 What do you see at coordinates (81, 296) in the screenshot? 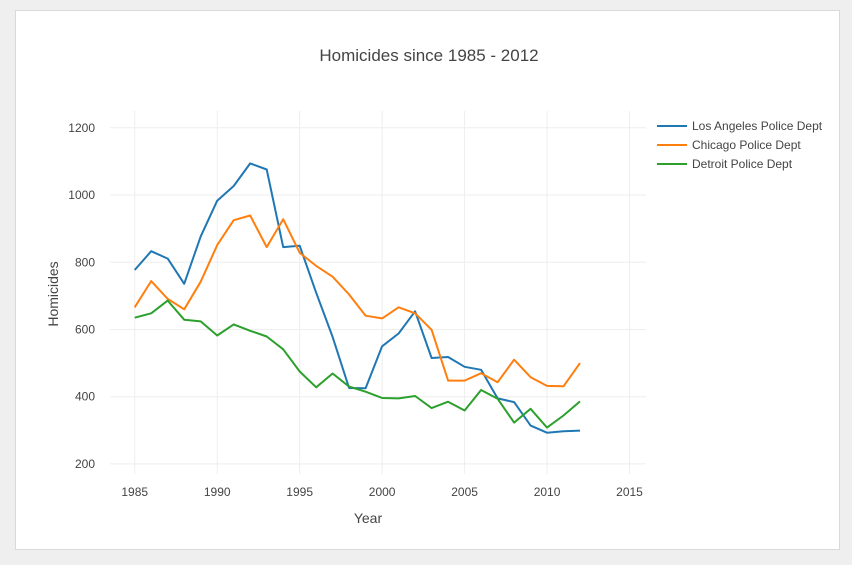
I see `y-axis-ticks: 200 400 600 800 1000 1200` at bounding box center [81, 296].